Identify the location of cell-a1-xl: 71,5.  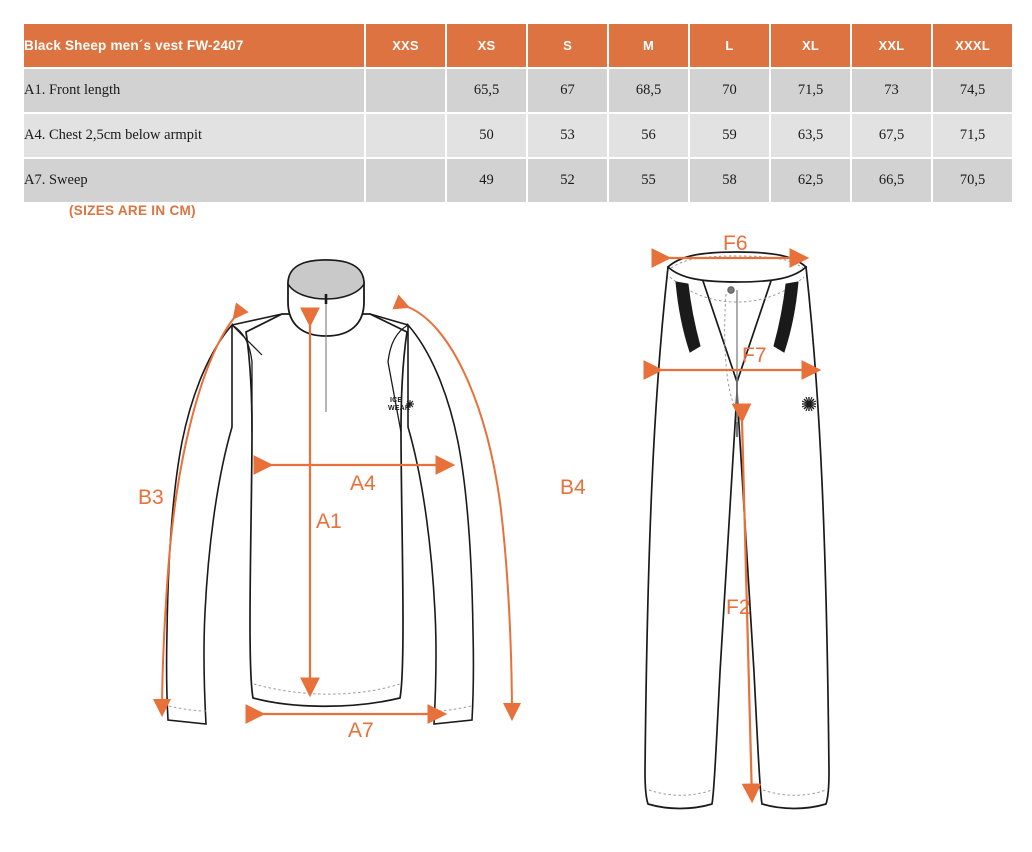
(810, 90).